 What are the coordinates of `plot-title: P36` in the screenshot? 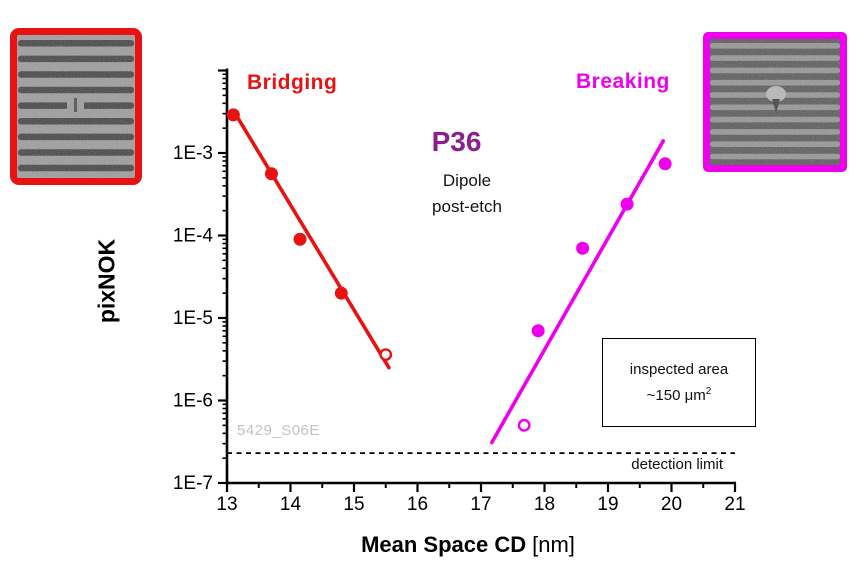 It's located at (456, 141).